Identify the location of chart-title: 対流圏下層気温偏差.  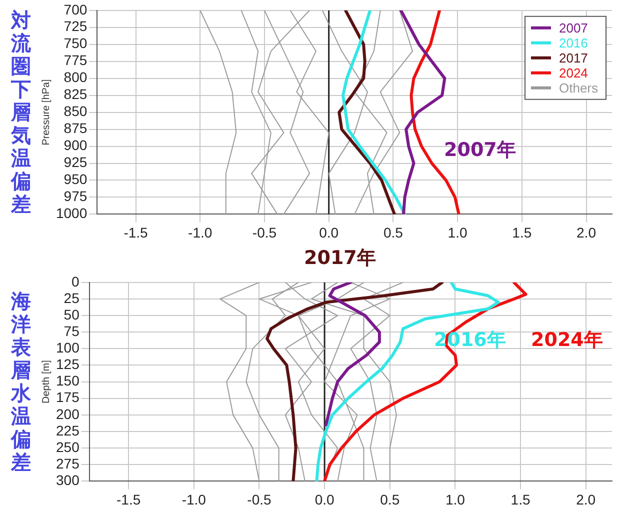
(21, 112).